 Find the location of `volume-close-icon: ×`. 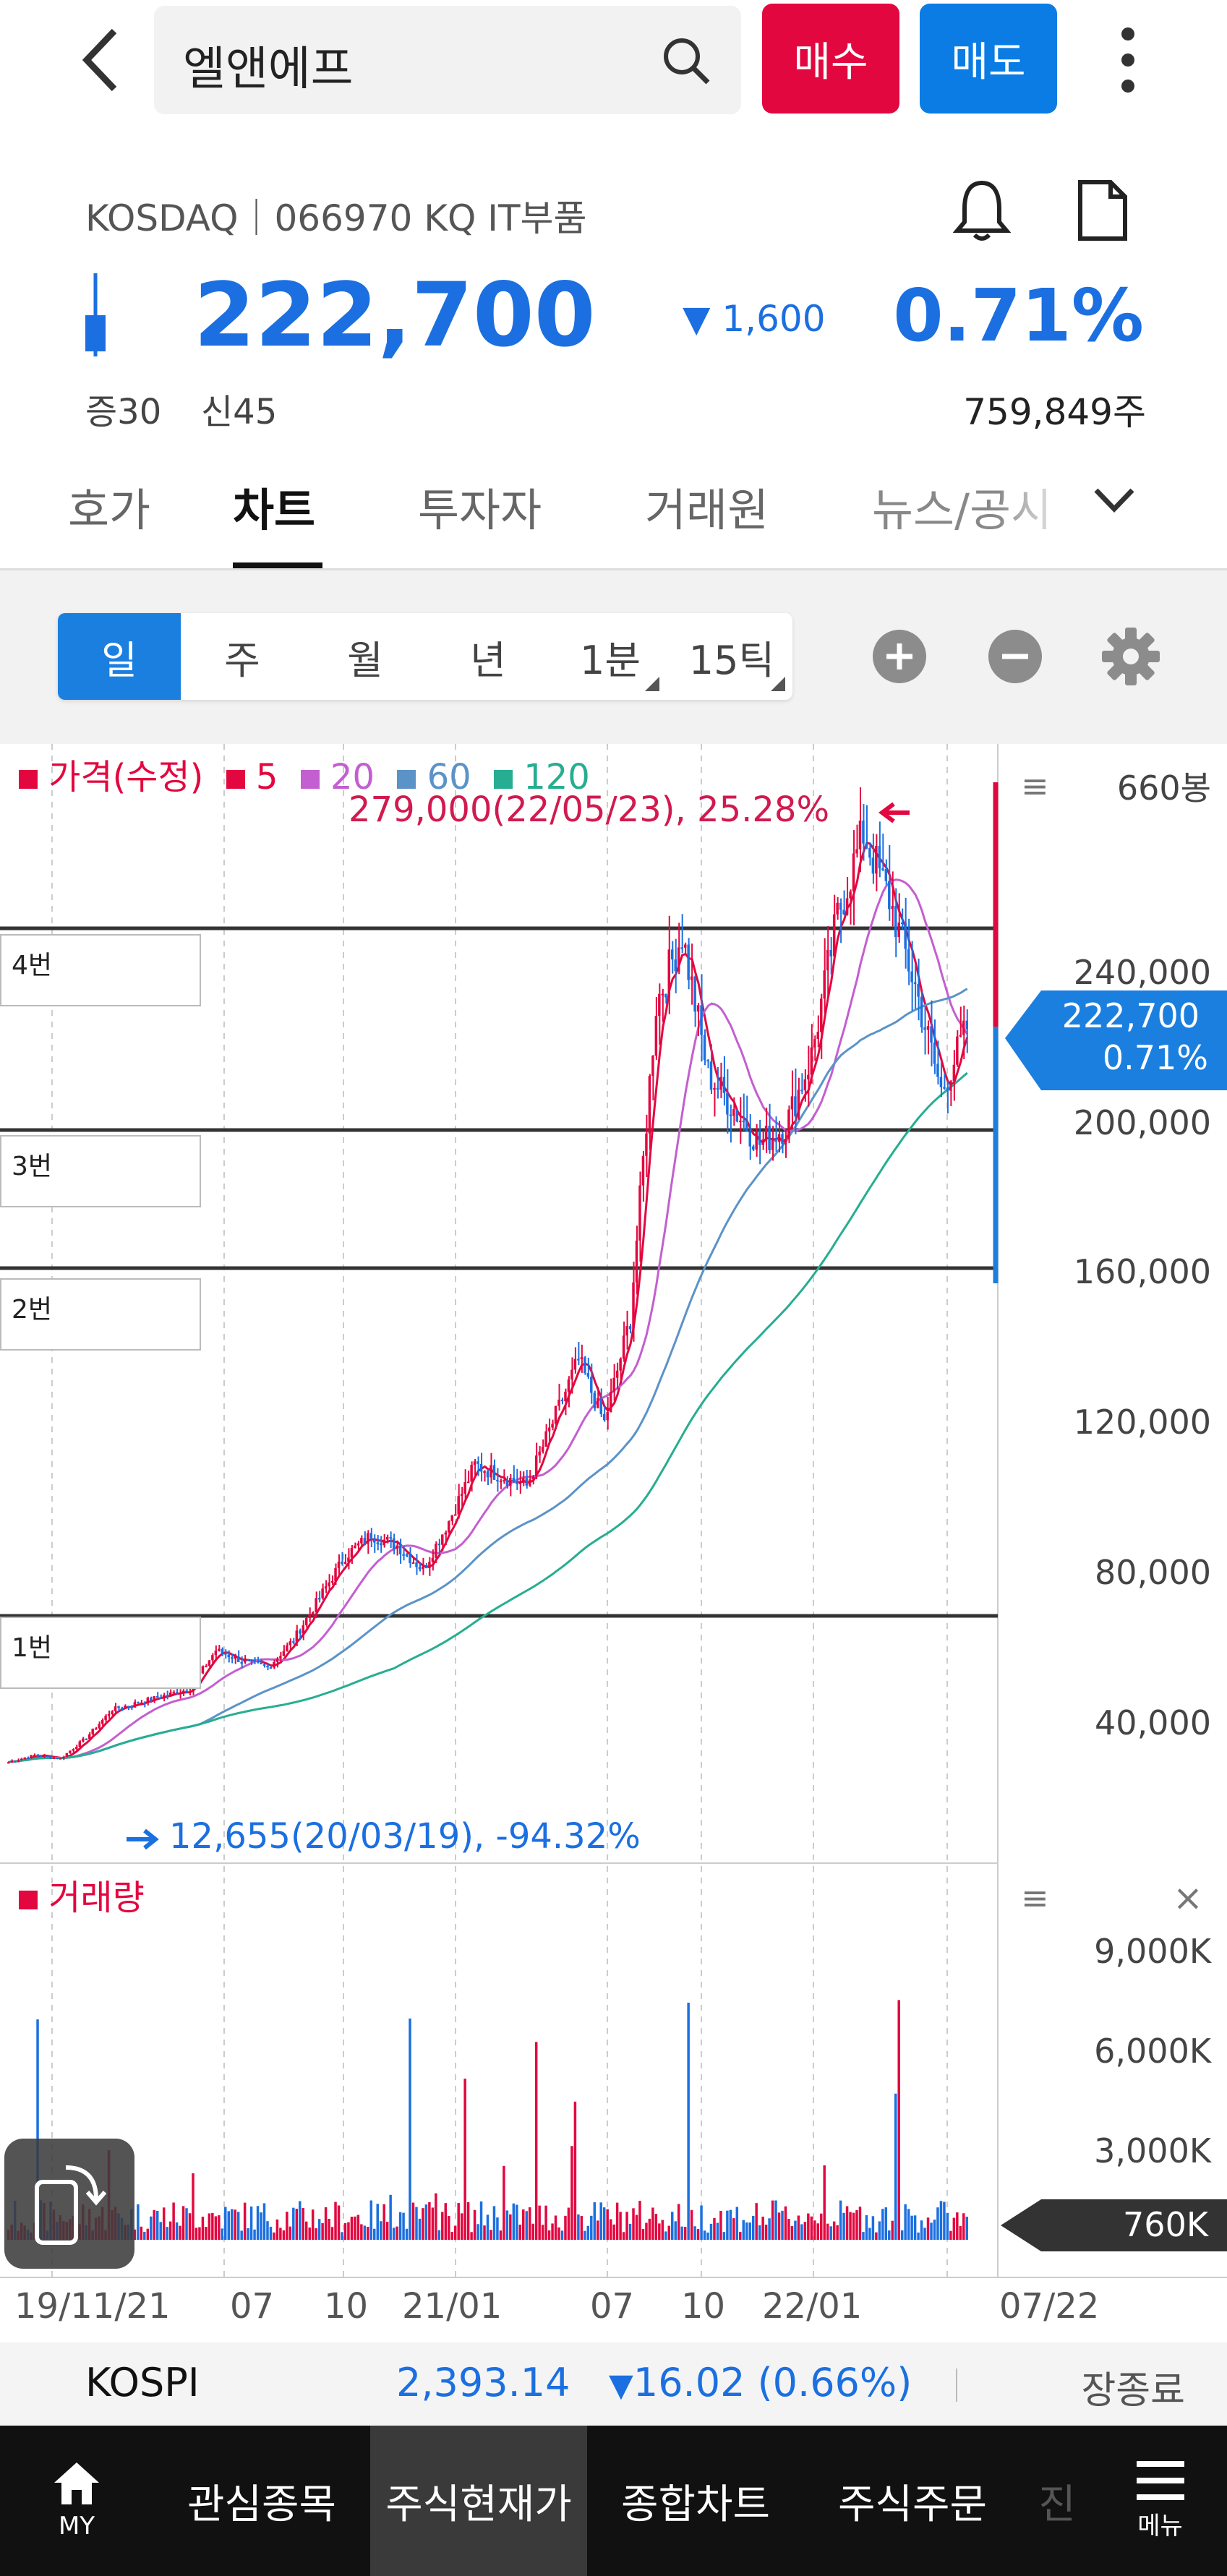

volume-close-icon: × is located at coordinates (1188, 1898).